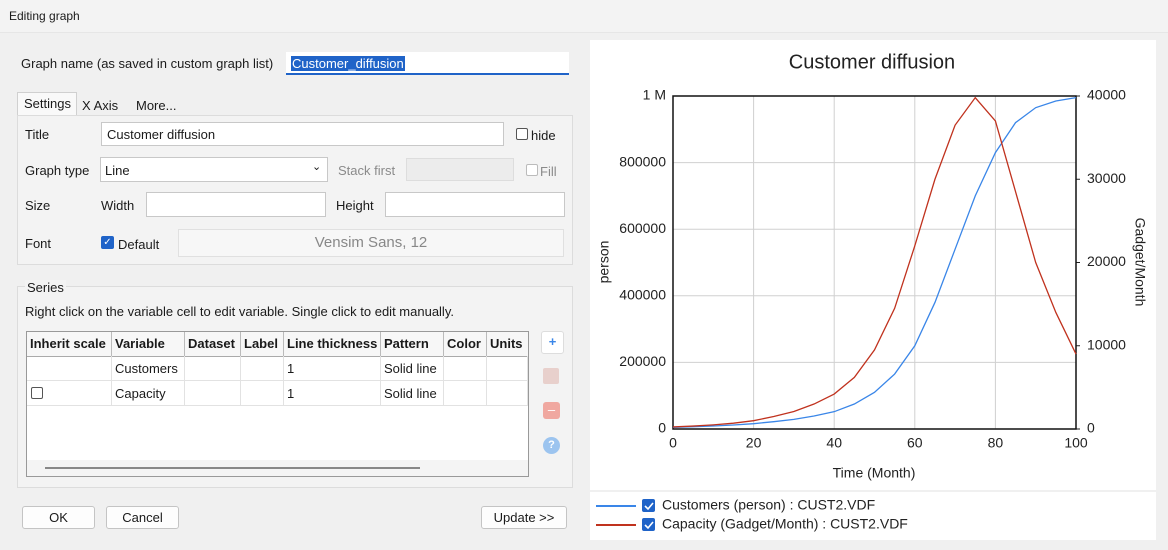  I want to click on checkbox-label: Fill, so click(548, 171).